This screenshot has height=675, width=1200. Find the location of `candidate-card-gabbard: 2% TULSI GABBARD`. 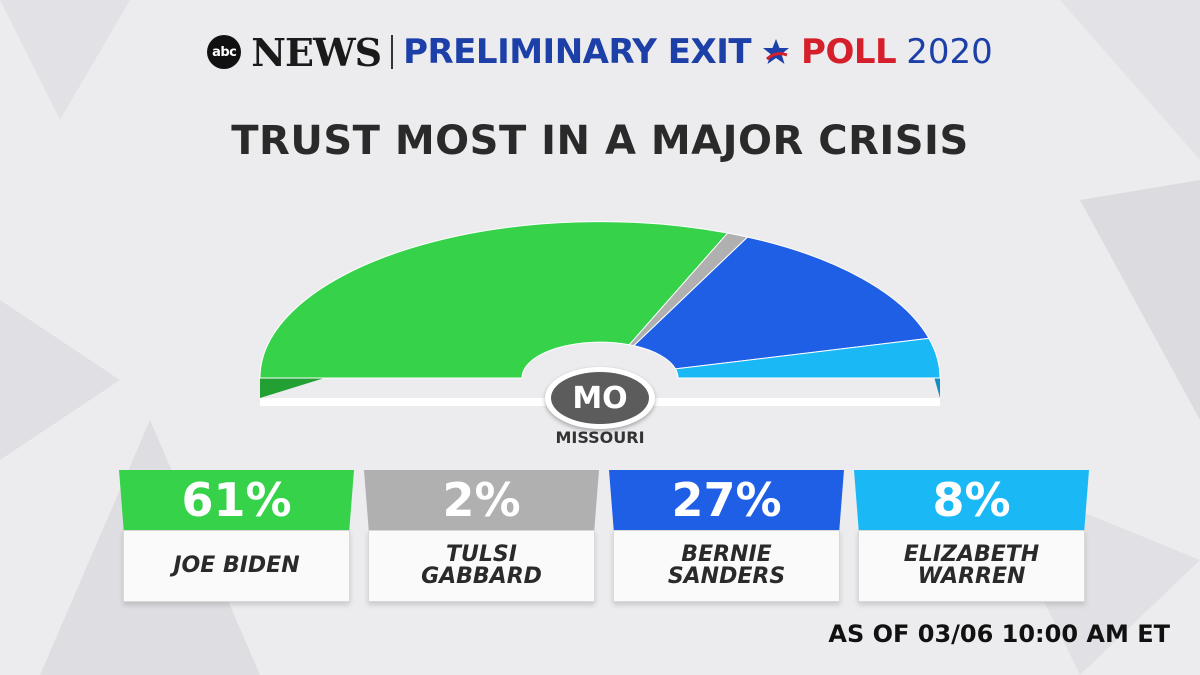

candidate-card-gabbard: 2% TULSI GABBARD is located at coordinates (481, 537).